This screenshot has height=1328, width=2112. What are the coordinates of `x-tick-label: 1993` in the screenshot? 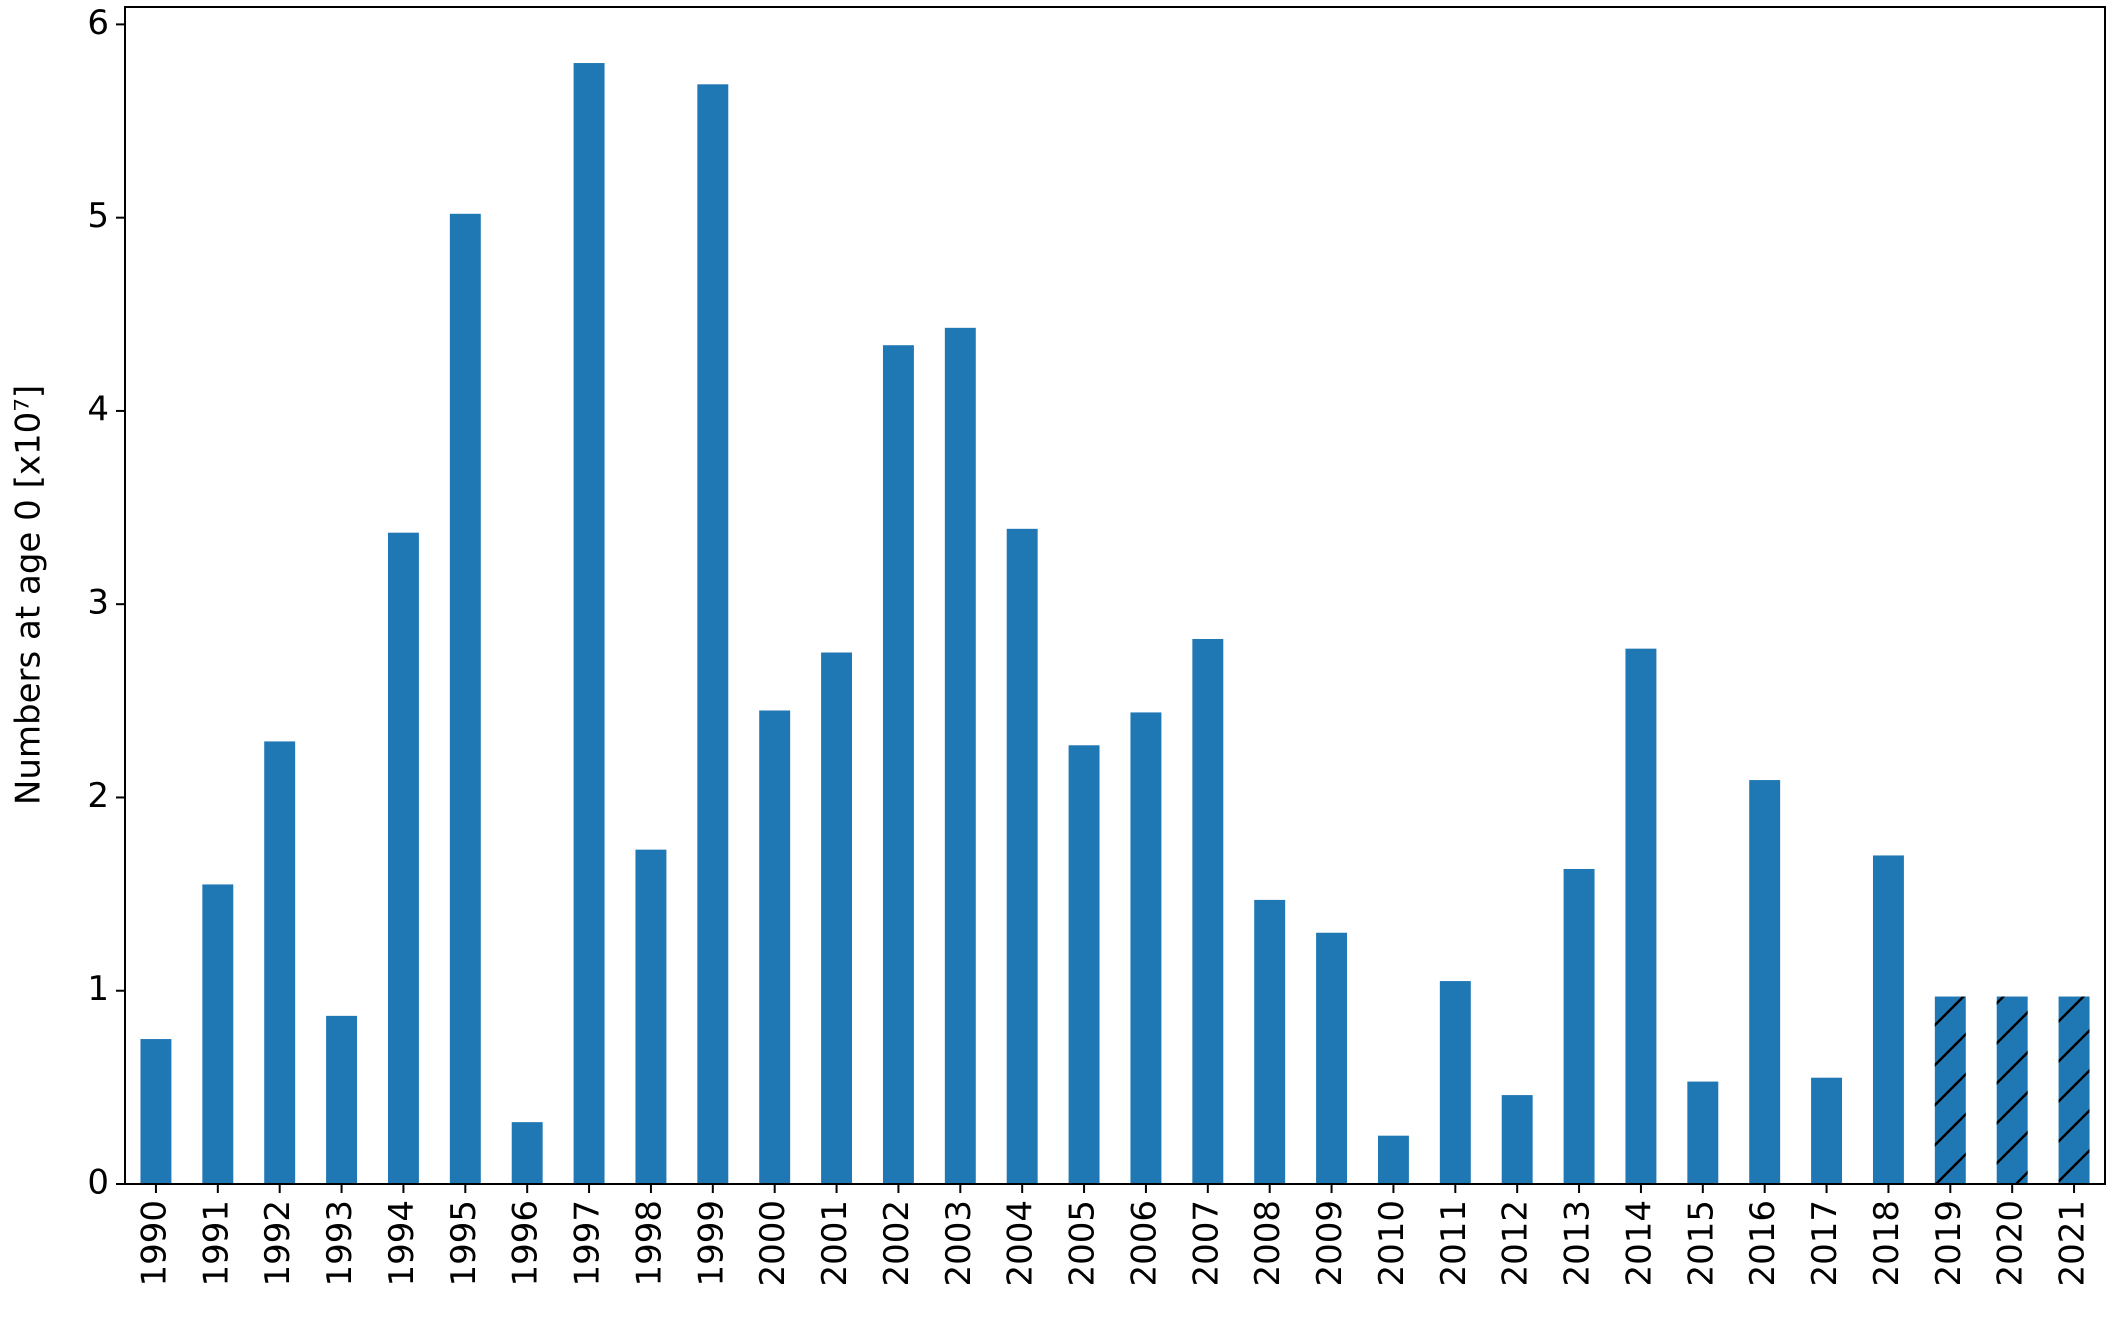 It's located at (340, 1243).